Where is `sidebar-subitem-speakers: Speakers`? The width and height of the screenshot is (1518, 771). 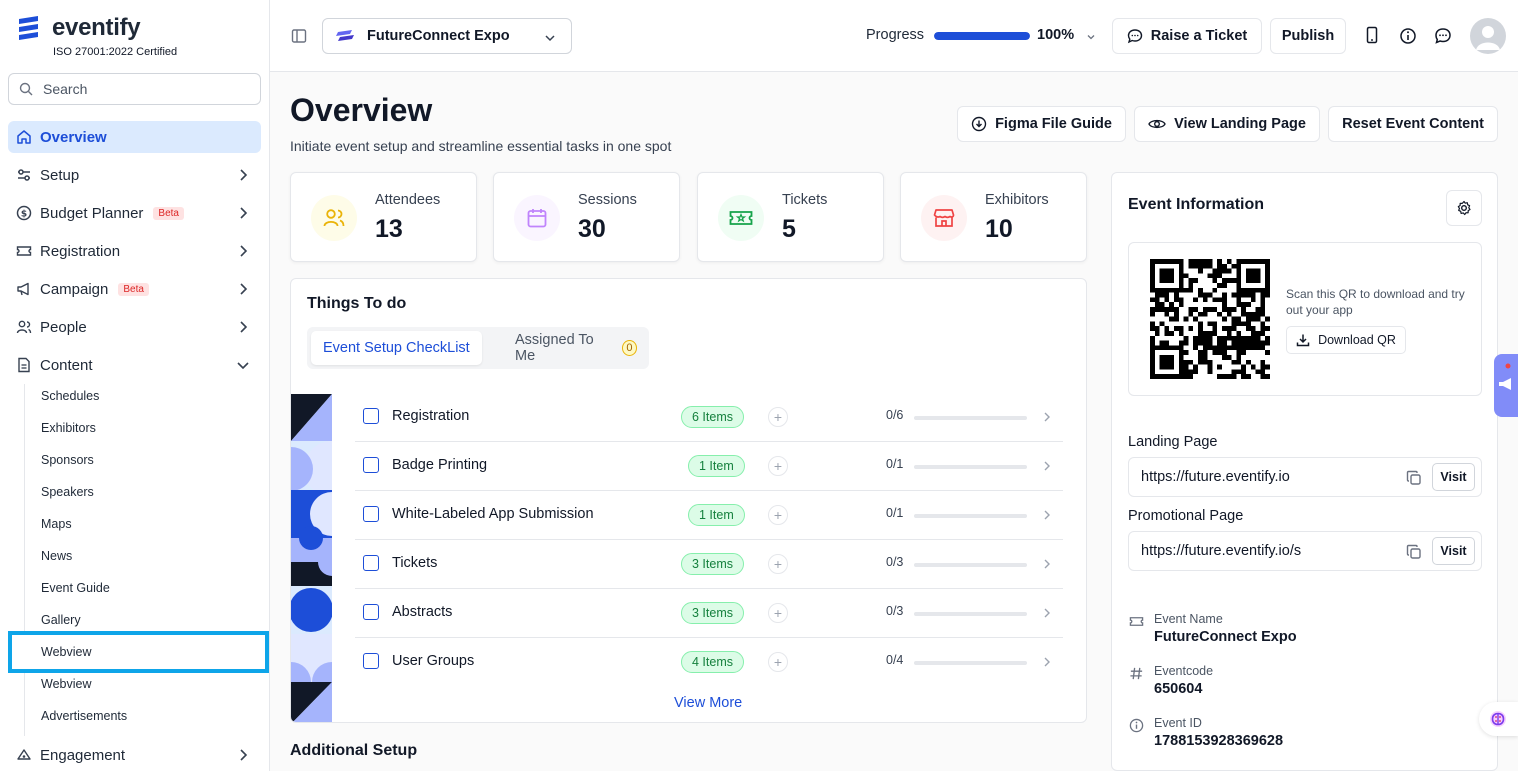
sidebar-subitem-speakers: Speakers is located at coordinates (67, 492).